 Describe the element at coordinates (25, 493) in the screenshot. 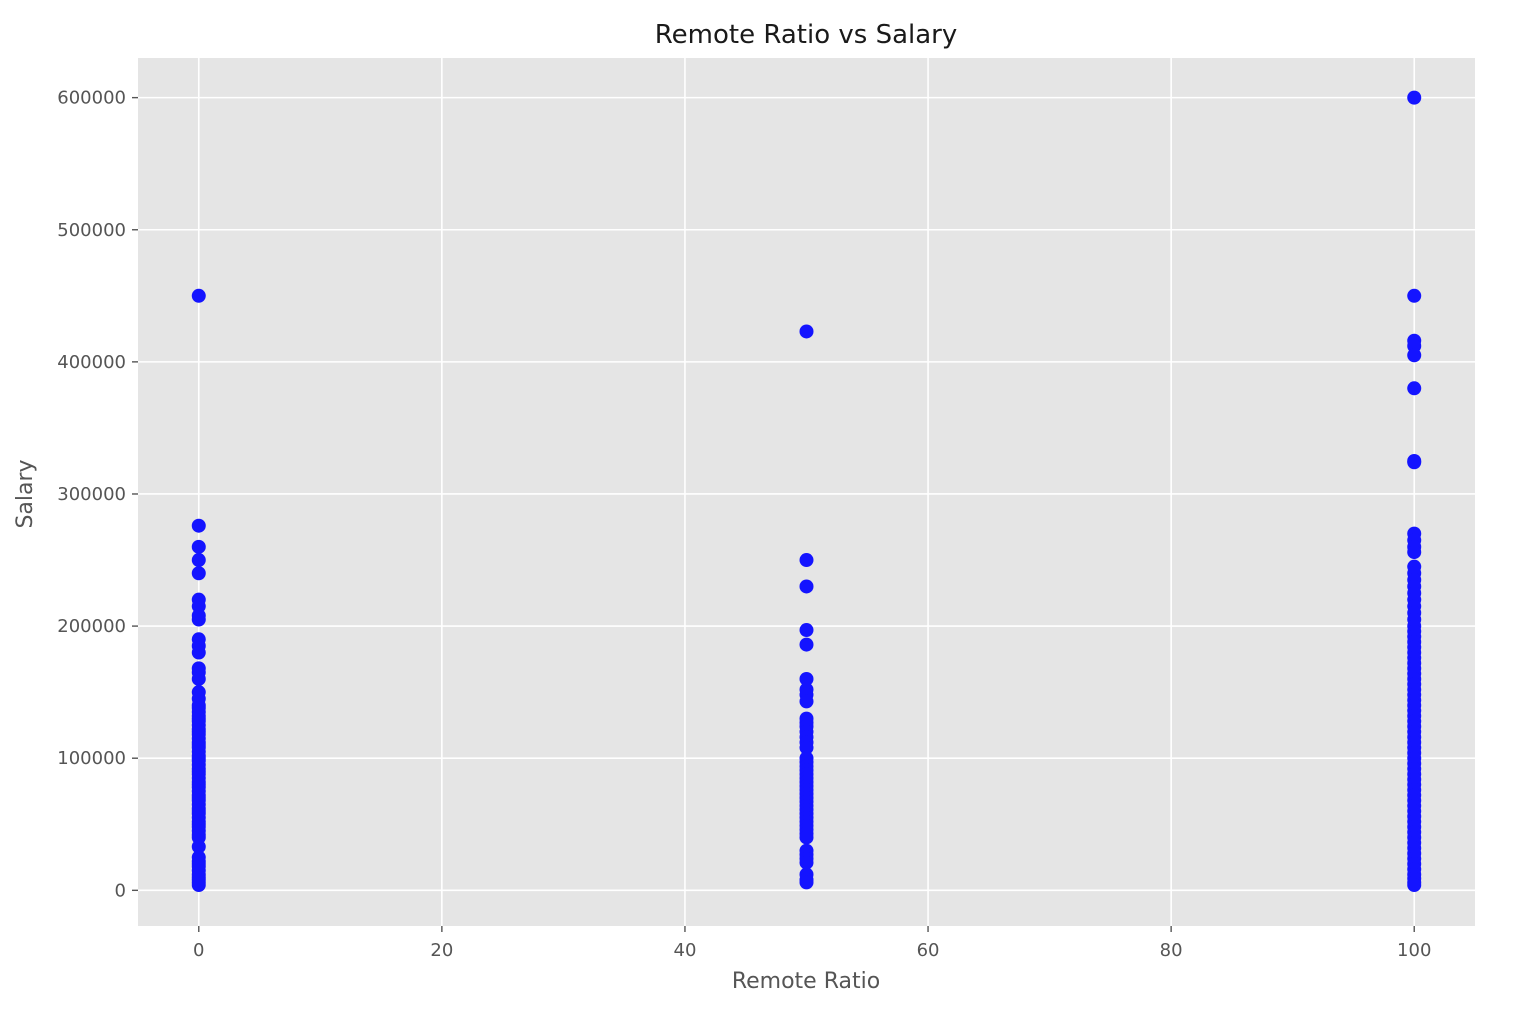

I see `y-axis-label: Salary` at that location.